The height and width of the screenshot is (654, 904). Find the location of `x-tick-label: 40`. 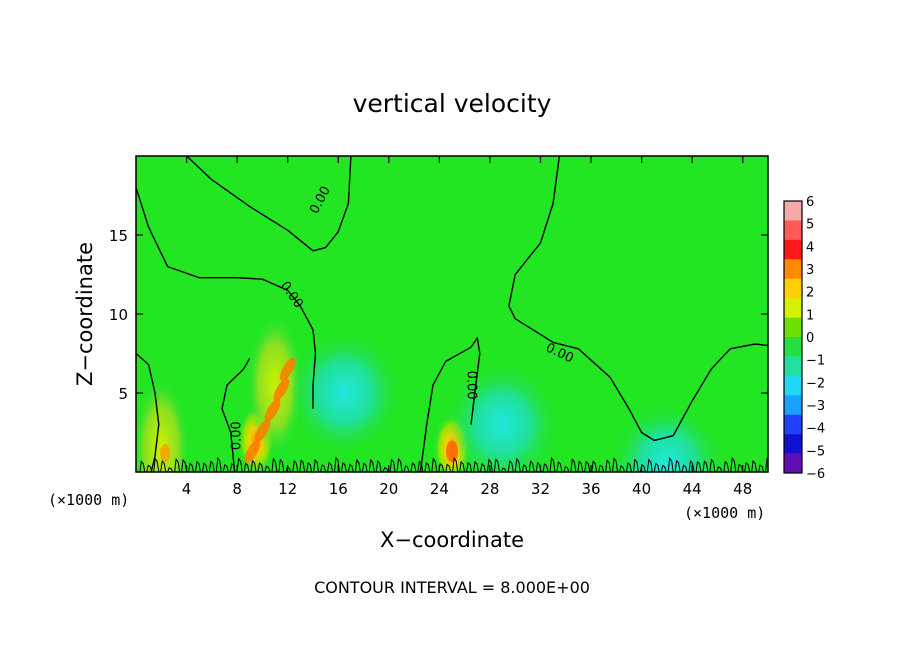

x-tick-label: 40 is located at coordinates (641, 489).